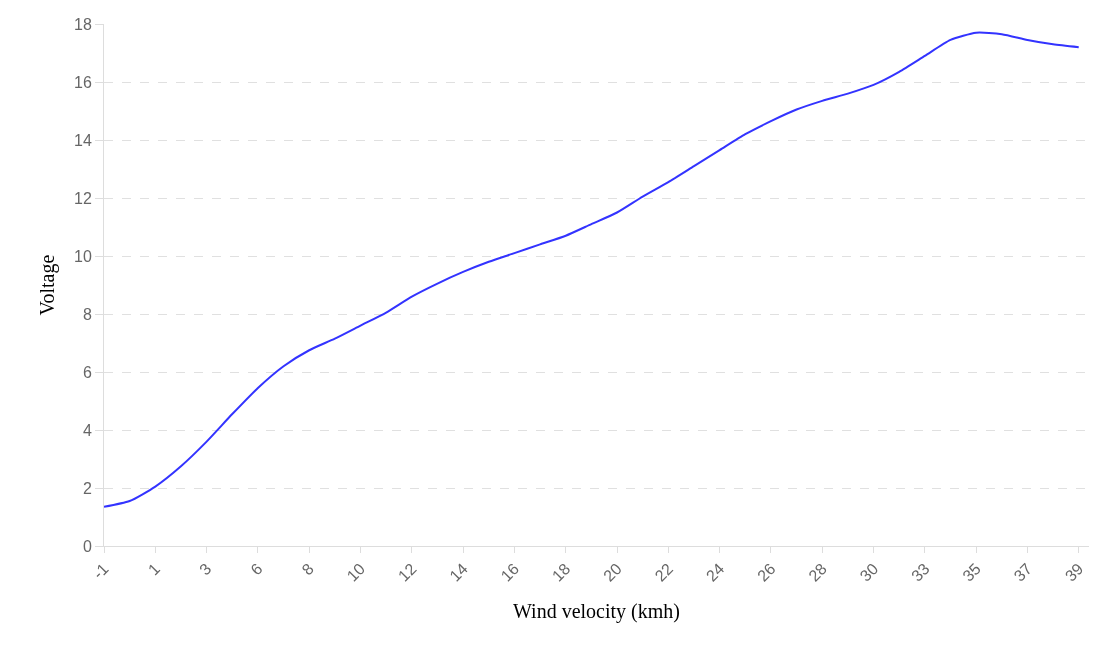 The width and height of the screenshot is (1093, 656). Describe the element at coordinates (83, 140) in the screenshot. I see `y-tick-label: 14` at that location.